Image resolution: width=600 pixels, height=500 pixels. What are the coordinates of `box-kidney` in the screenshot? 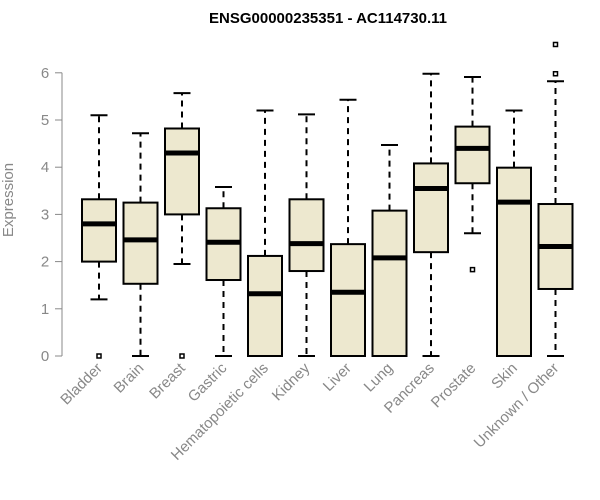 It's located at (306, 235).